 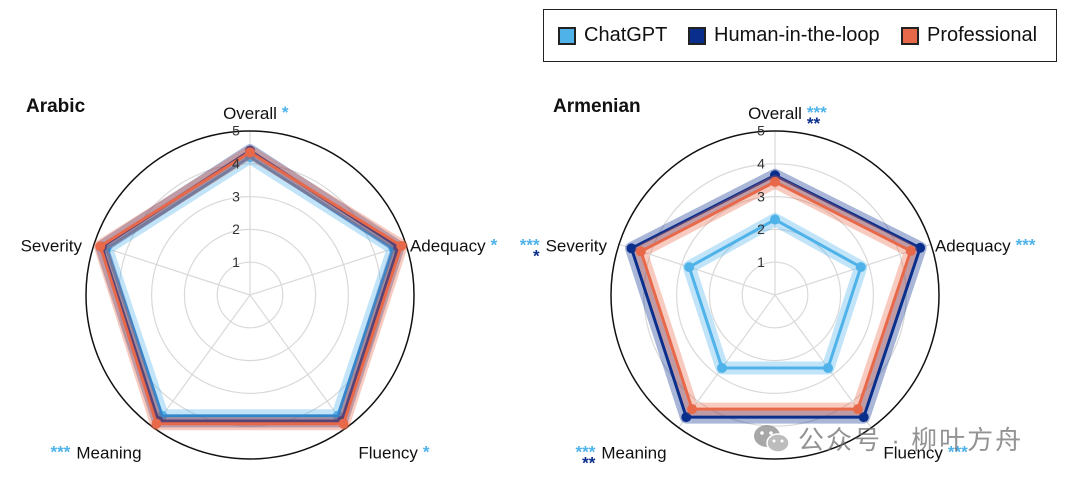 I want to click on legend-label-human-in-the-loop: Human-in-the-loop, so click(x=797, y=35).